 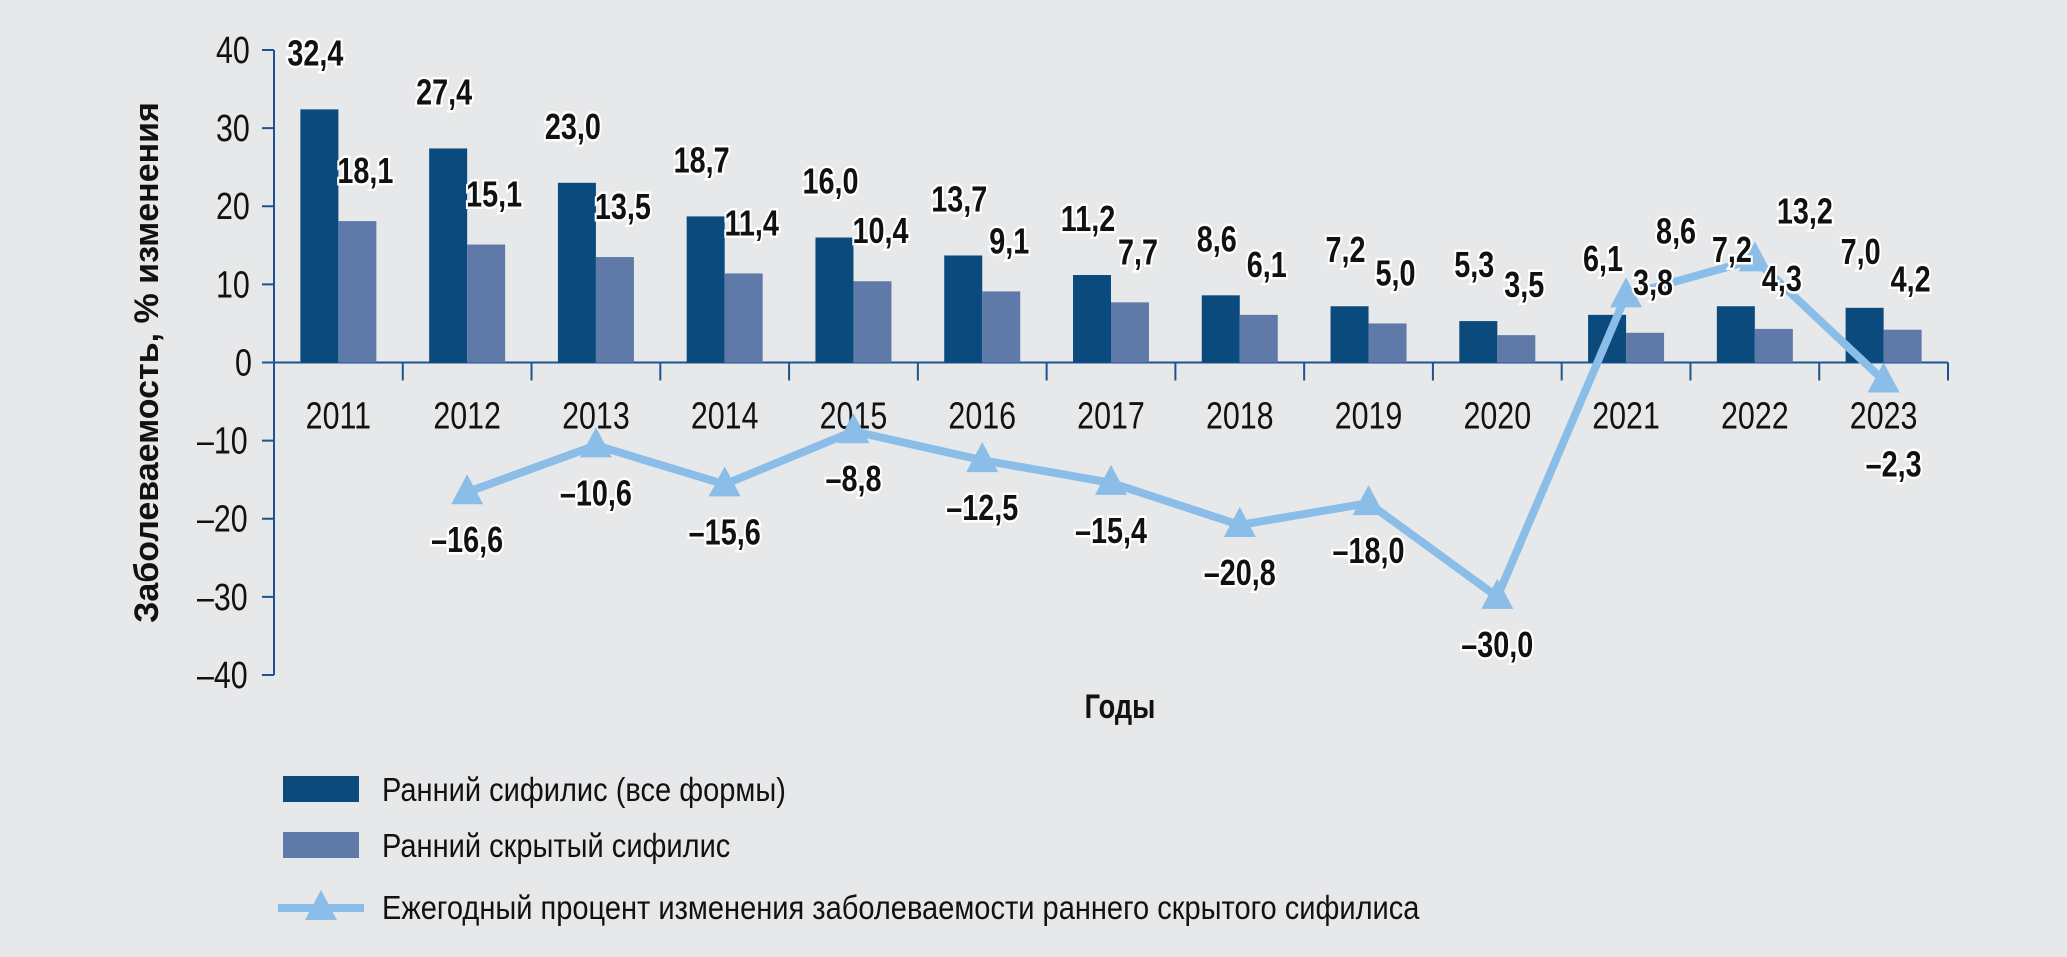 What do you see at coordinates (1088, 218) in the screenshot?
I see `data-label: 11,2` at bounding box center [1088, 218].